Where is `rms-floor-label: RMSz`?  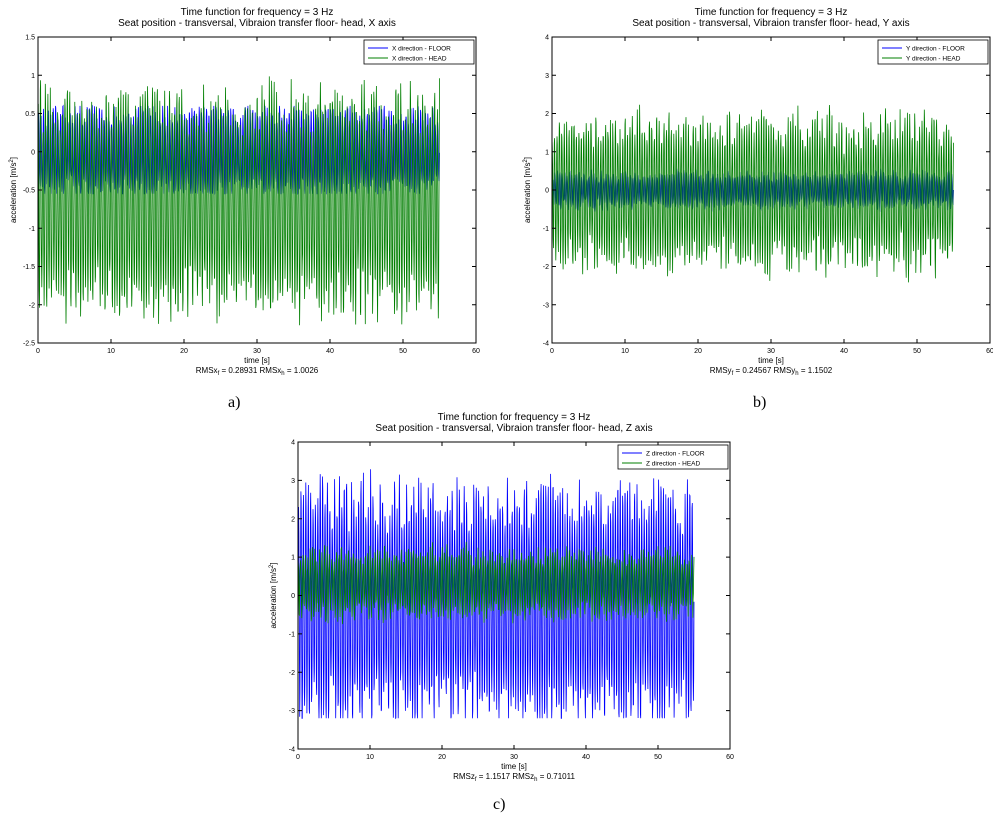
rms-floor-label: RMSz is located at coordinates (464, 776).